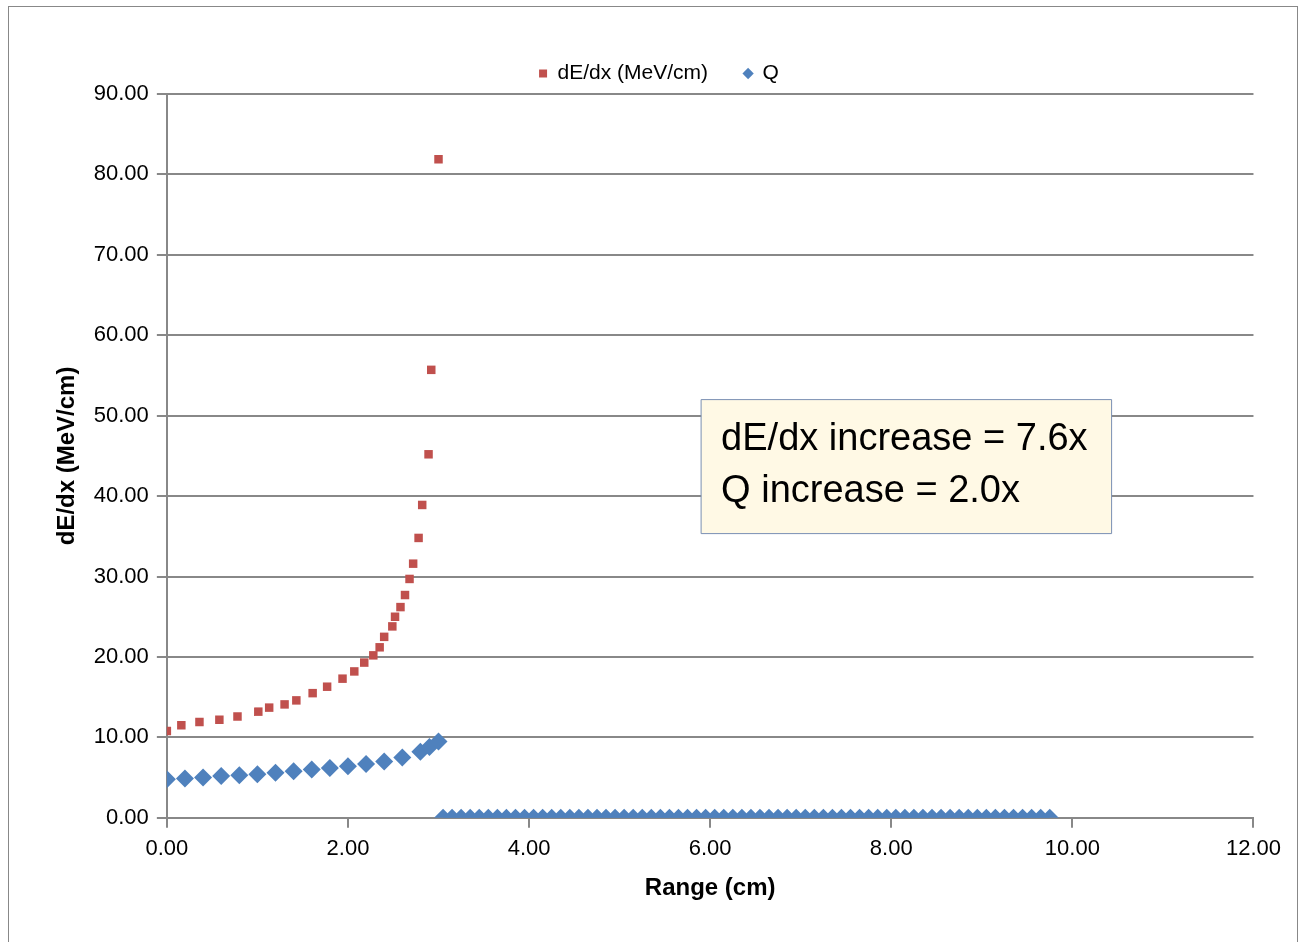 This screenshot has height=942, width=1301. What do you see at coordinates (121, 93) in the screenshot?
I see `y-tick-label: 90.00` at bounding box center [121, 93].